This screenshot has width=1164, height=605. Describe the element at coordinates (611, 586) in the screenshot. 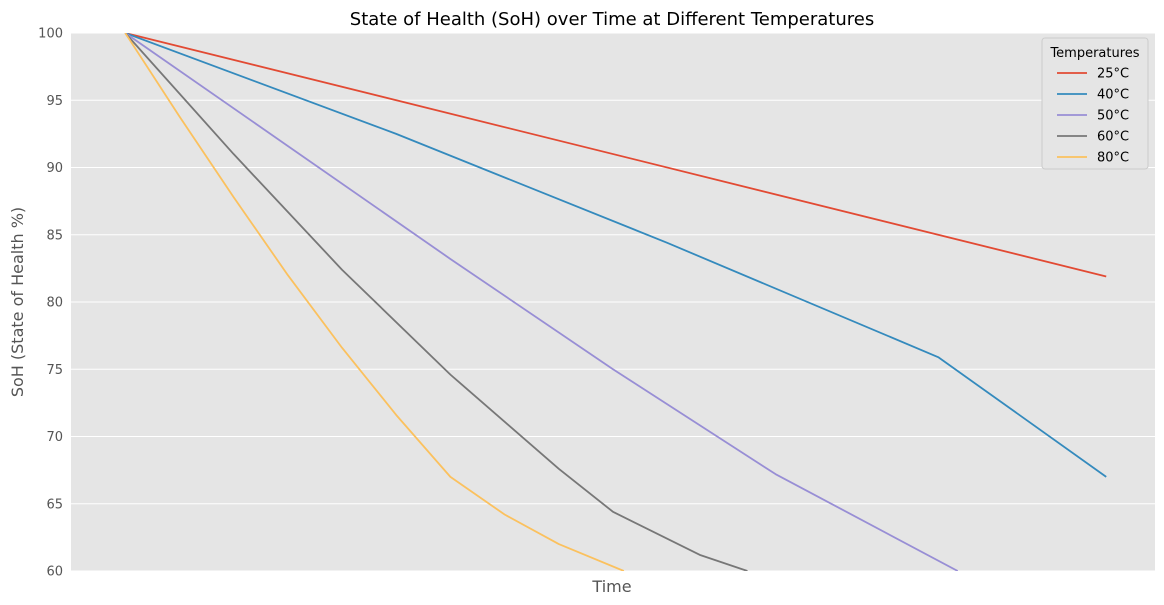

I see `x-axis-label: Time` at that location.